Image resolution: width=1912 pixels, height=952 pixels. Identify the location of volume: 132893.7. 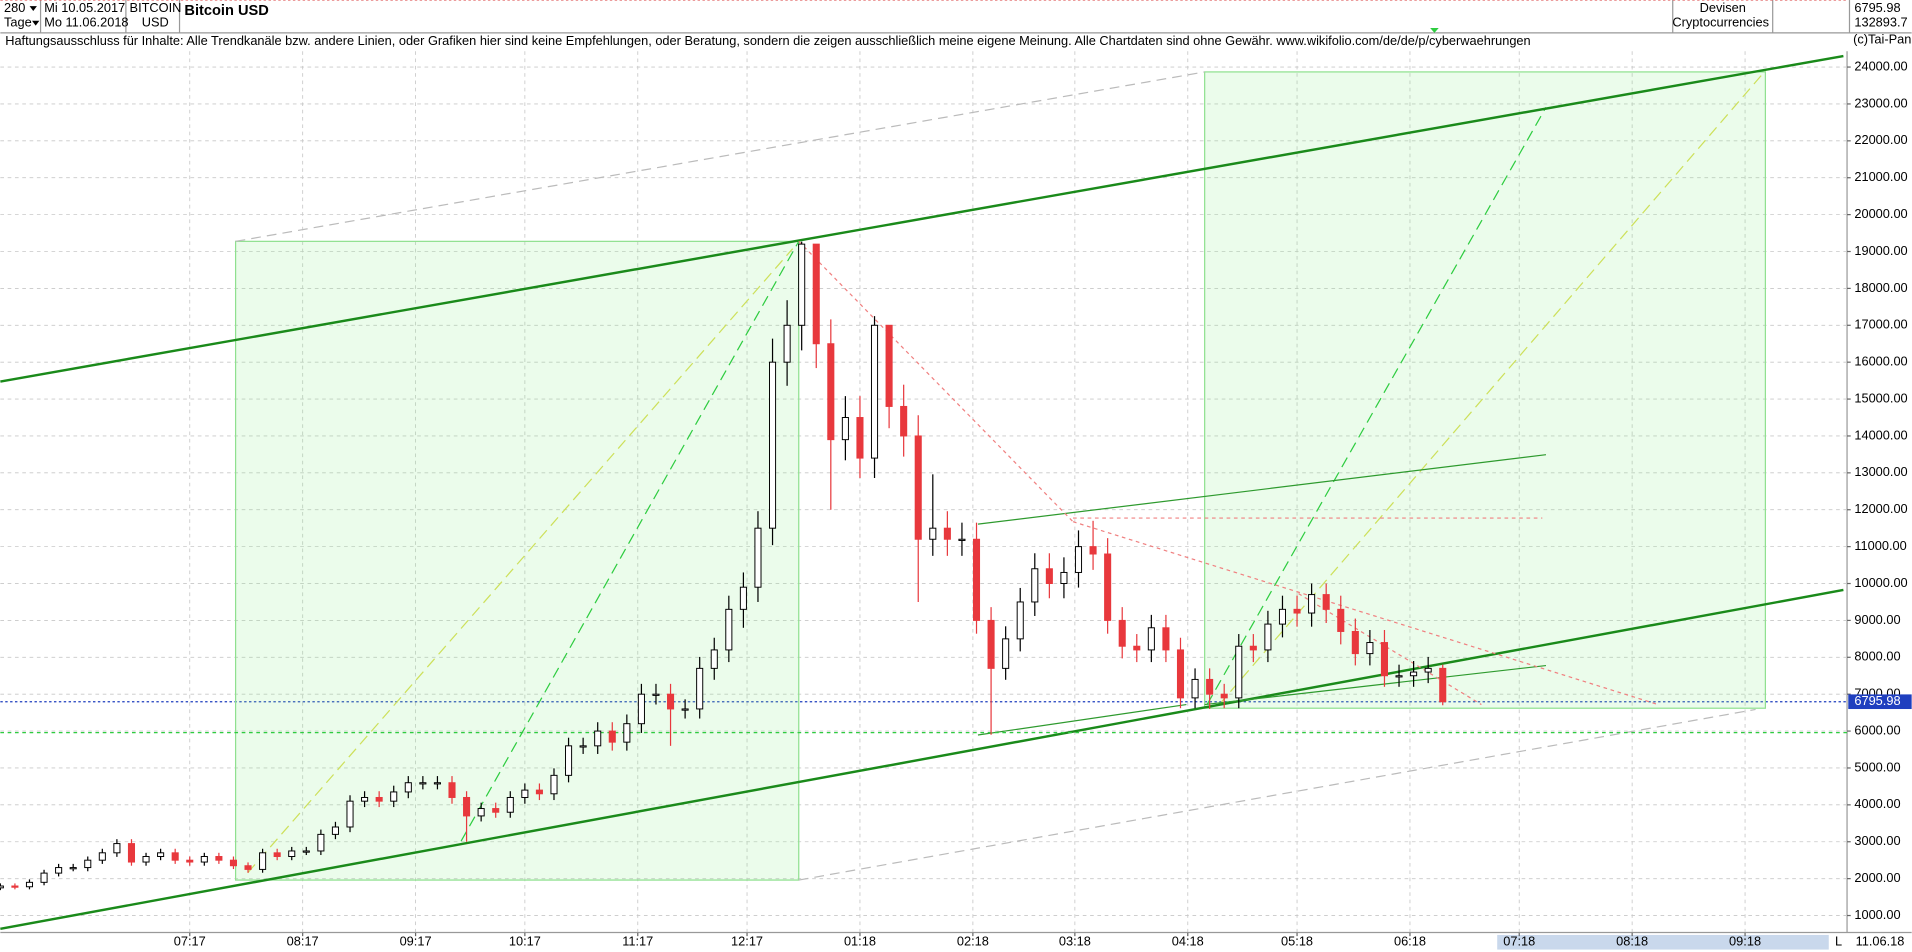
(1880, 22).